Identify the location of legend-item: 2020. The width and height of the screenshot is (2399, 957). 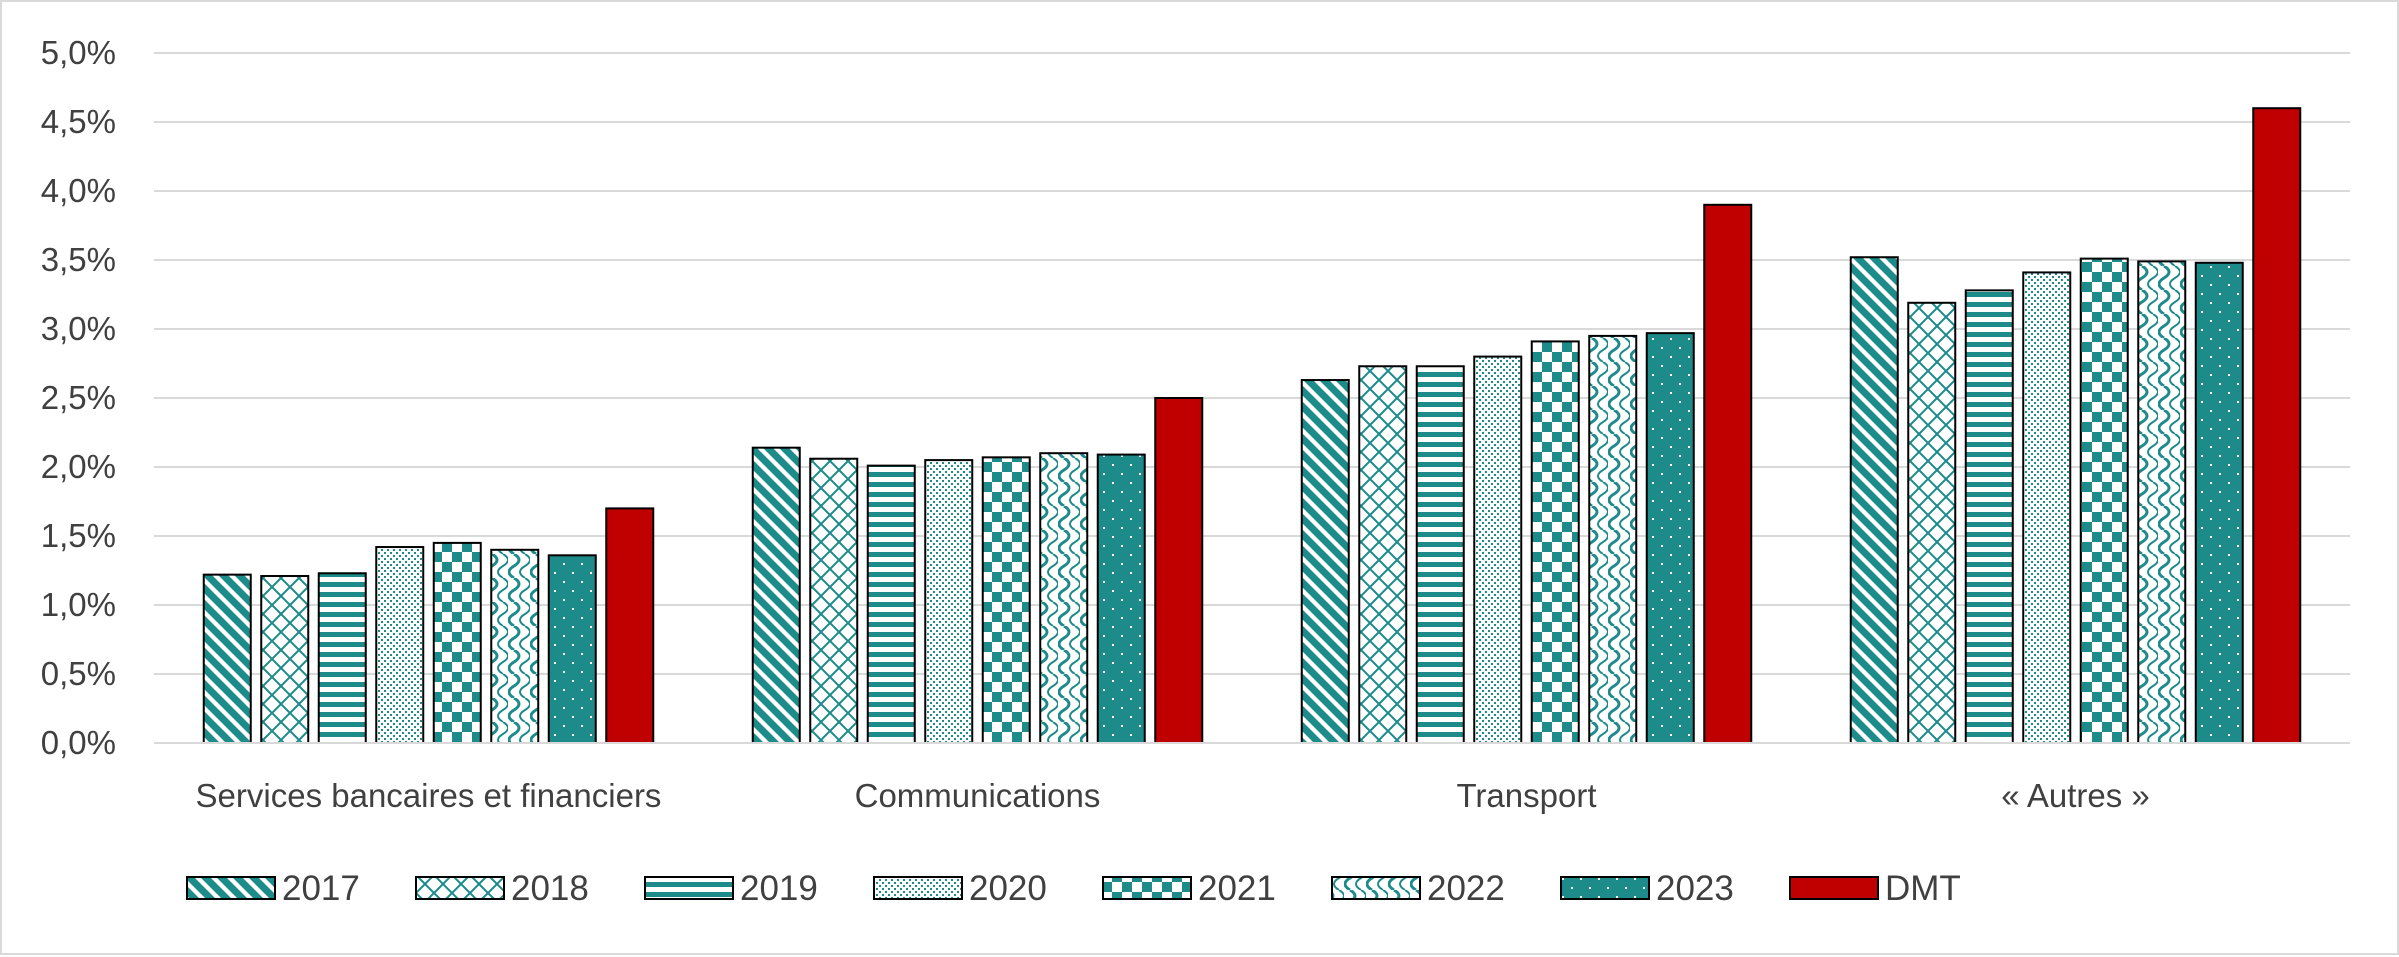
(960, 888).